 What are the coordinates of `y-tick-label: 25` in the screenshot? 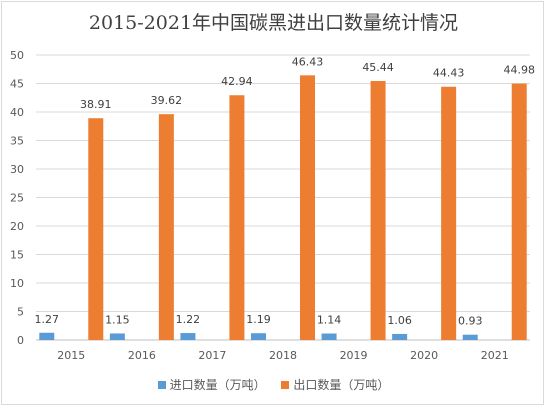 It's located at (17, 198).